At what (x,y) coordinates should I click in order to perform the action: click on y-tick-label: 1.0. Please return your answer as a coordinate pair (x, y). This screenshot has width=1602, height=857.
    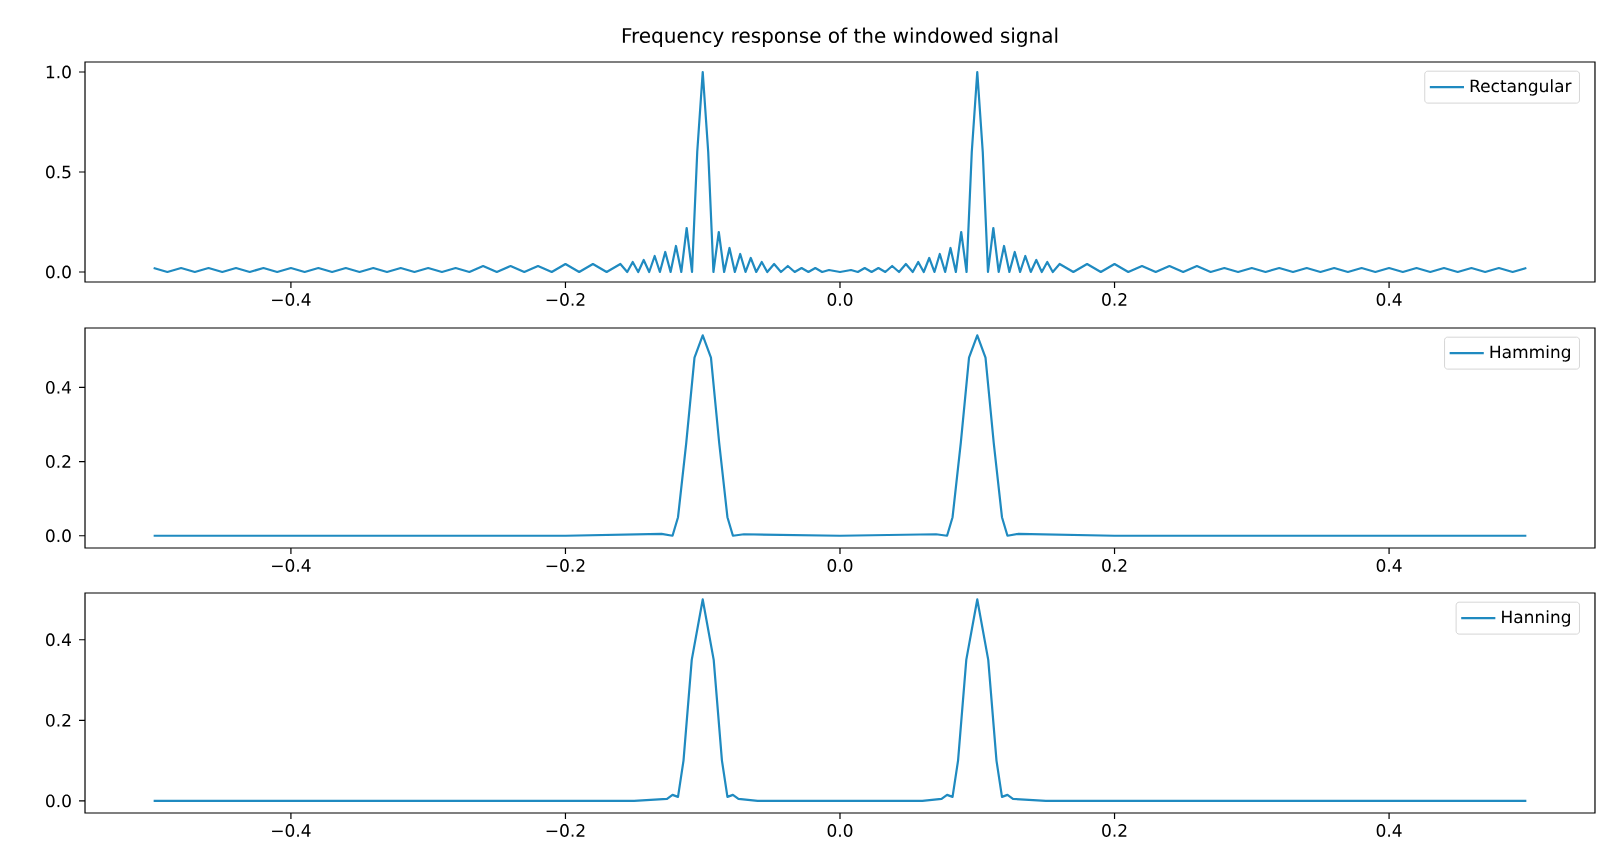
    Looking at the image, I should click on (58, 72).